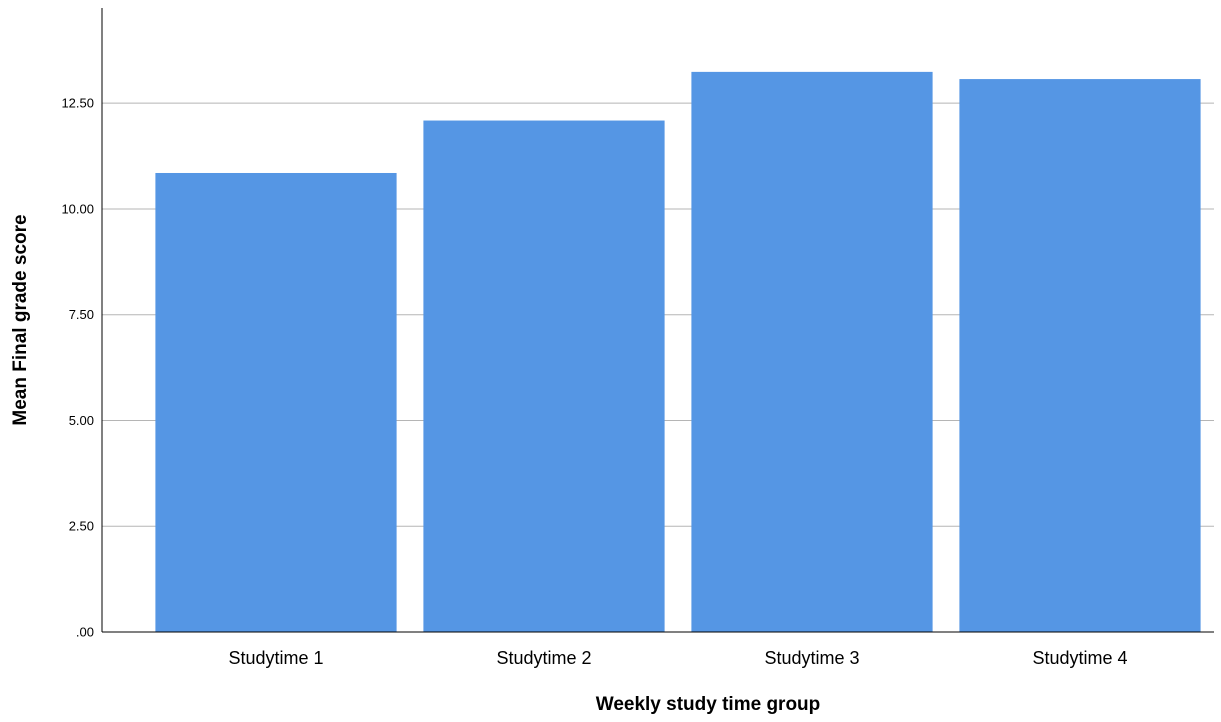 This screenshot has height=722, width=1221. Describe the element at coordinates (543, 658) in the screenshot. I see `x-tick-label: Studytime 2` at that location.